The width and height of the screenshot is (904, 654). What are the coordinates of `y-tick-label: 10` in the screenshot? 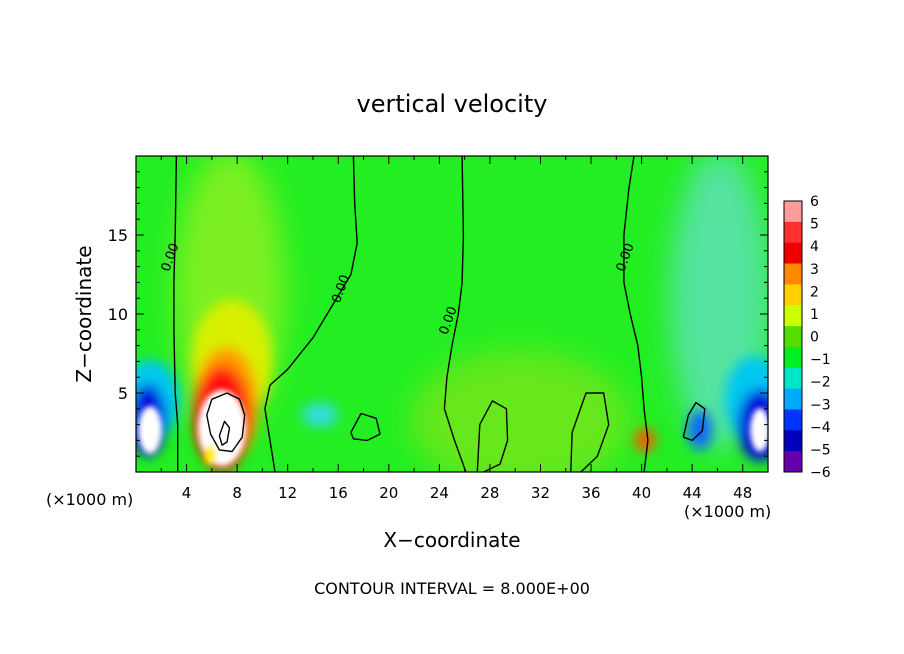 It's located at (118, 314).